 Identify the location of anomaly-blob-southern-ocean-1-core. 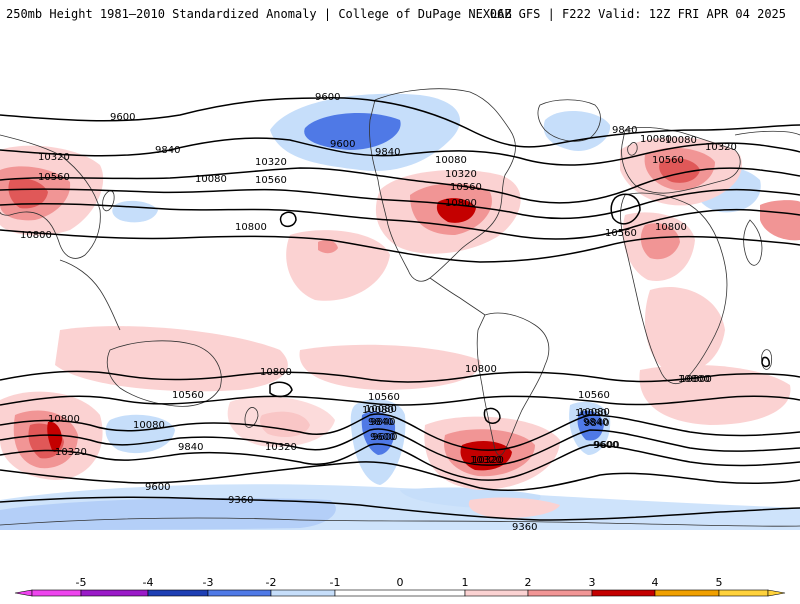
(378, 433).